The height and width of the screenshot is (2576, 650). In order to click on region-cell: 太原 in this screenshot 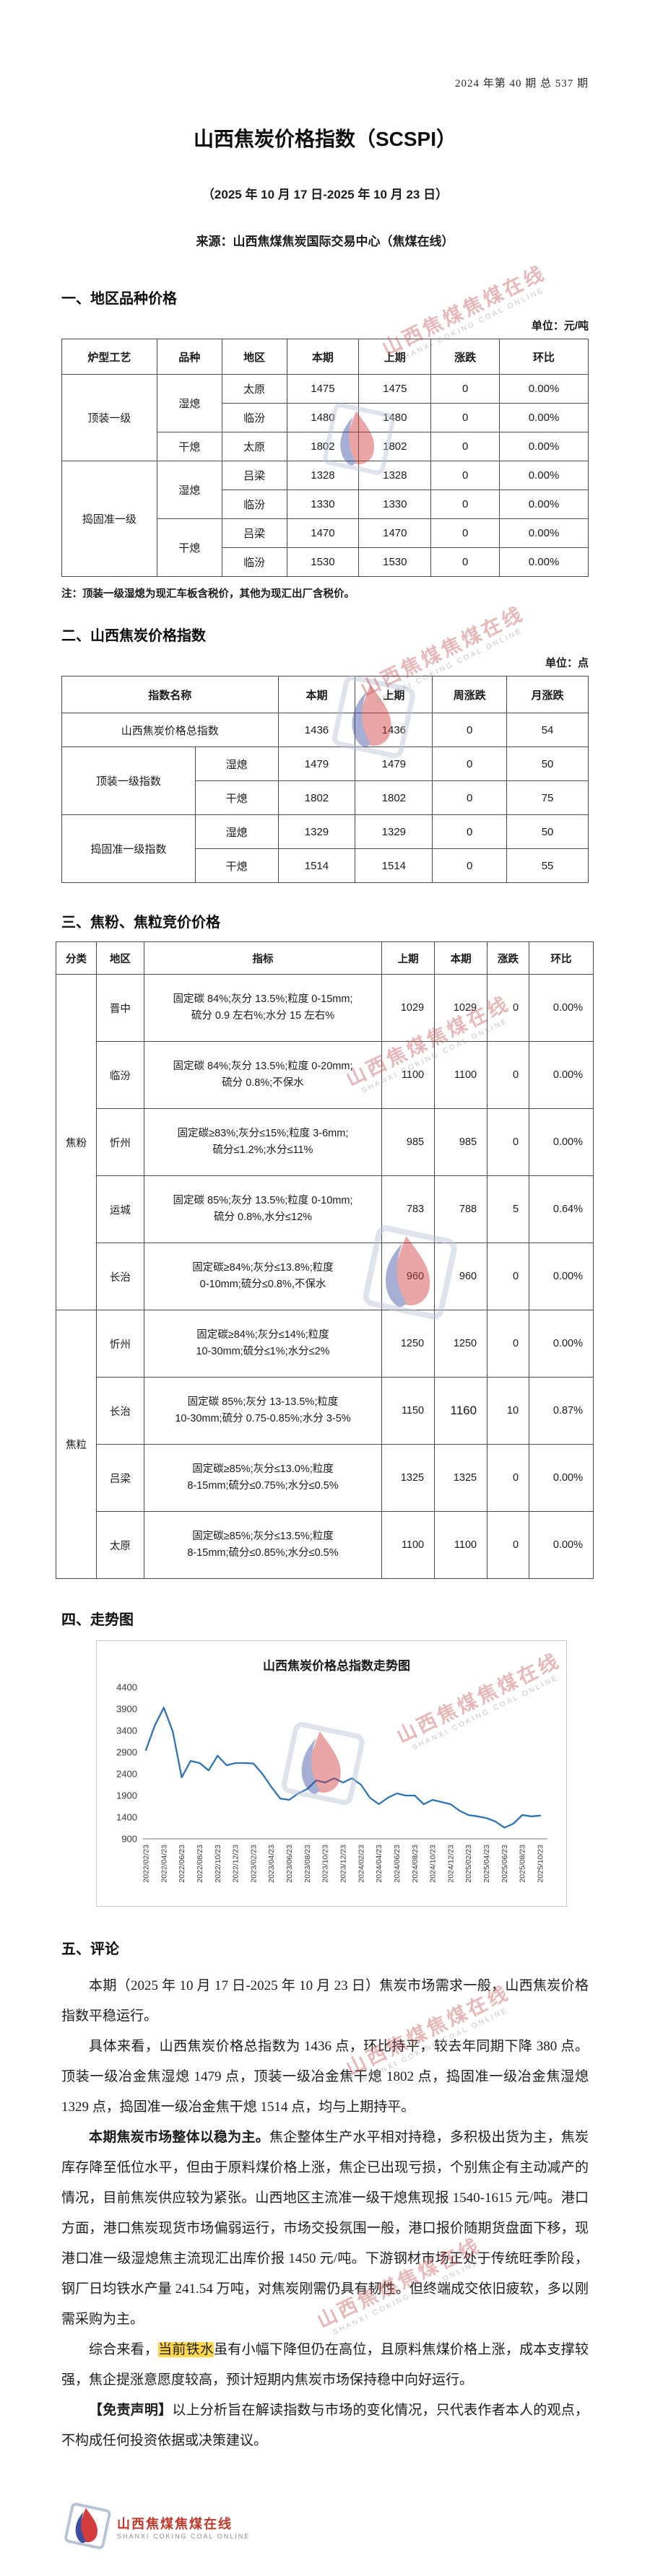, I will do `click(254, 389)`.